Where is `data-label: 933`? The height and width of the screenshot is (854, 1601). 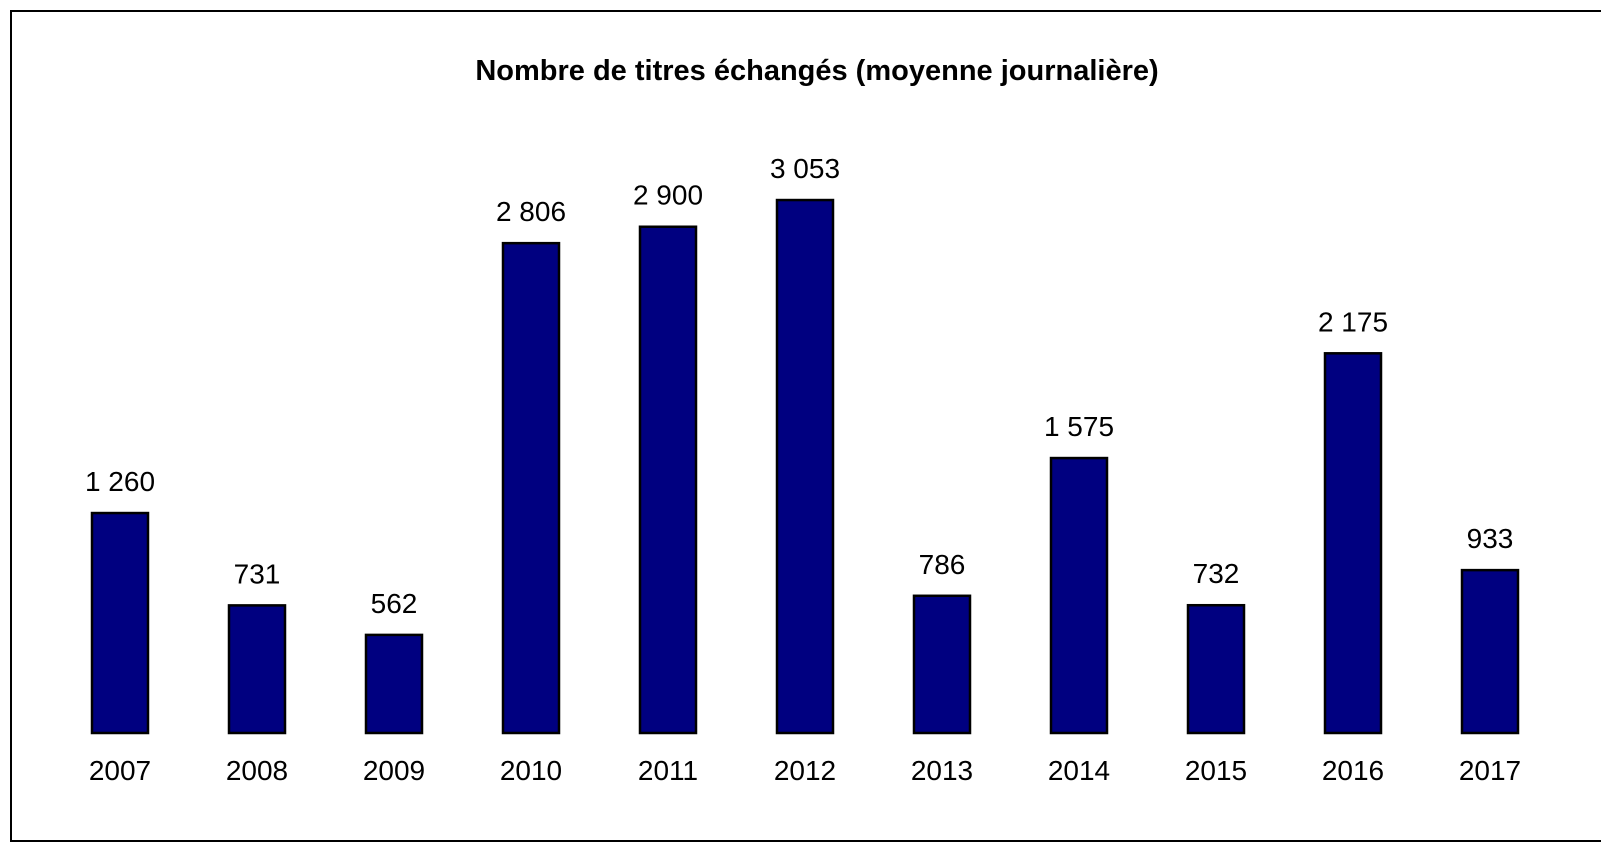
data-label: 933 is located at coordinates (1490, 538).